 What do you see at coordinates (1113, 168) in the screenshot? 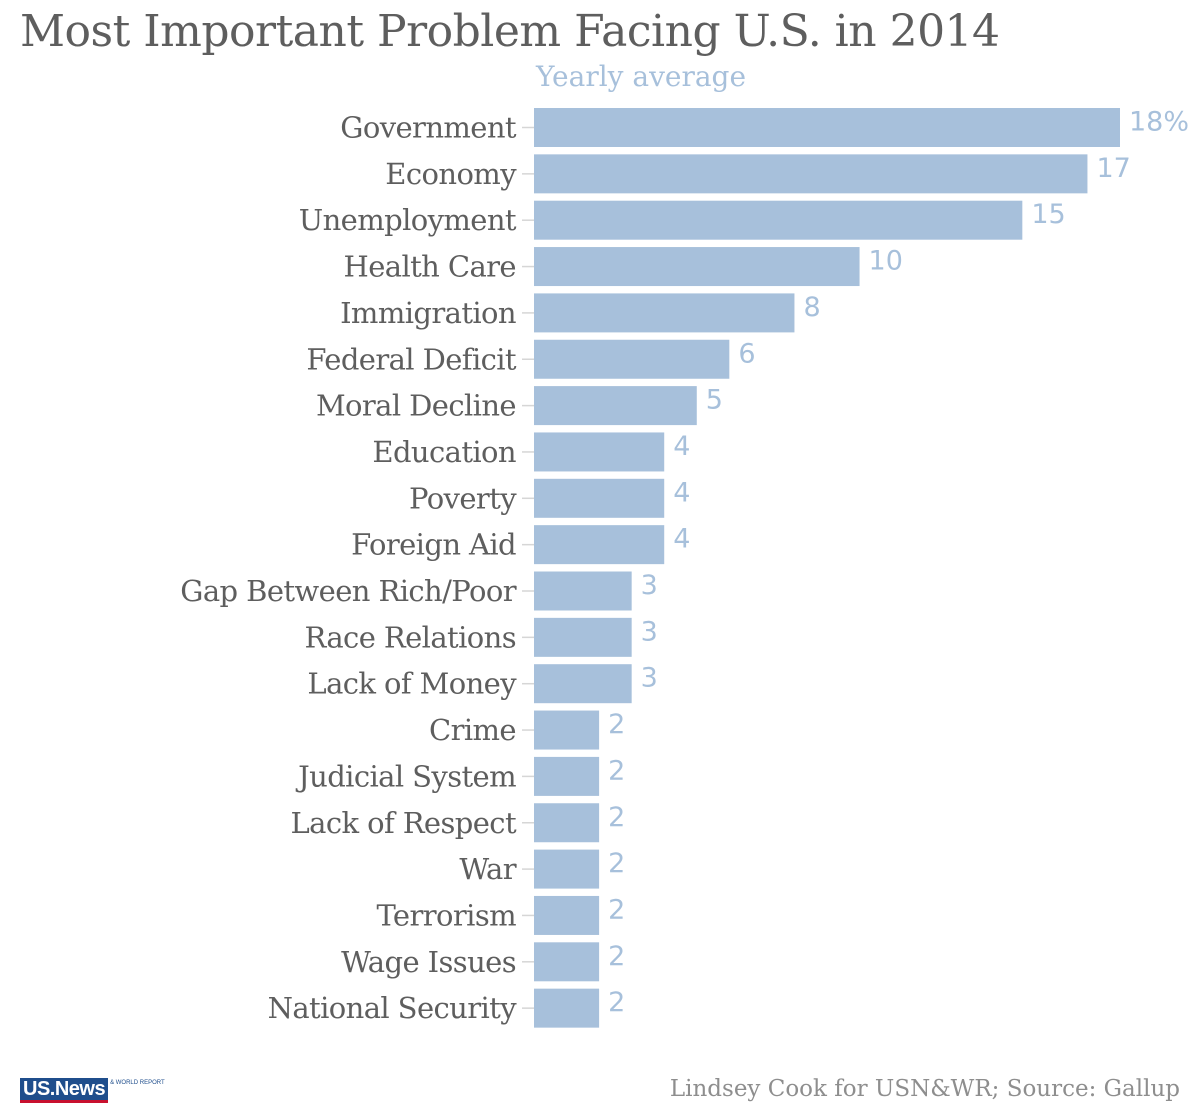
I see `value-label: 17` at bounding box center [1113, 168].